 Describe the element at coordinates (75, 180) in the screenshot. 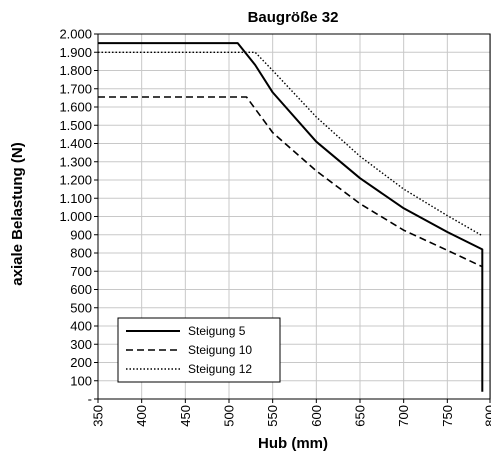

I see `y-tick-label: 1.200` at that location.